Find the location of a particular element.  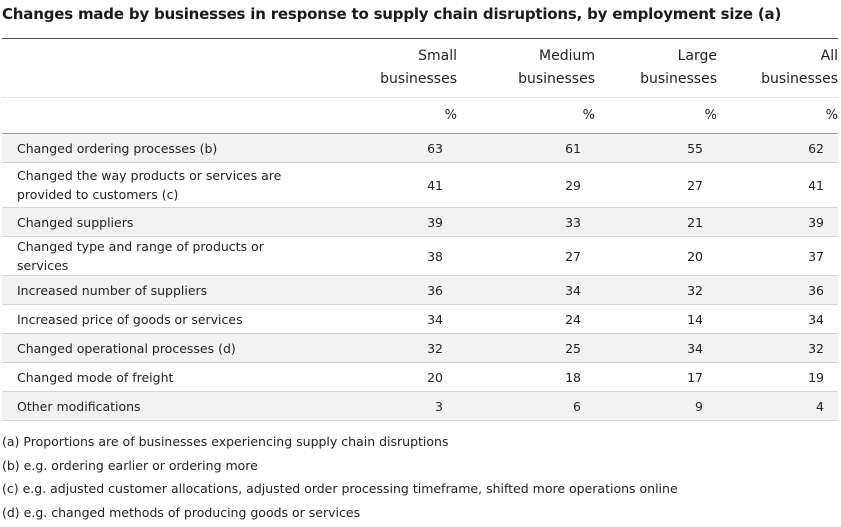

value-cell: 24 is located at coordinates (526, 319).